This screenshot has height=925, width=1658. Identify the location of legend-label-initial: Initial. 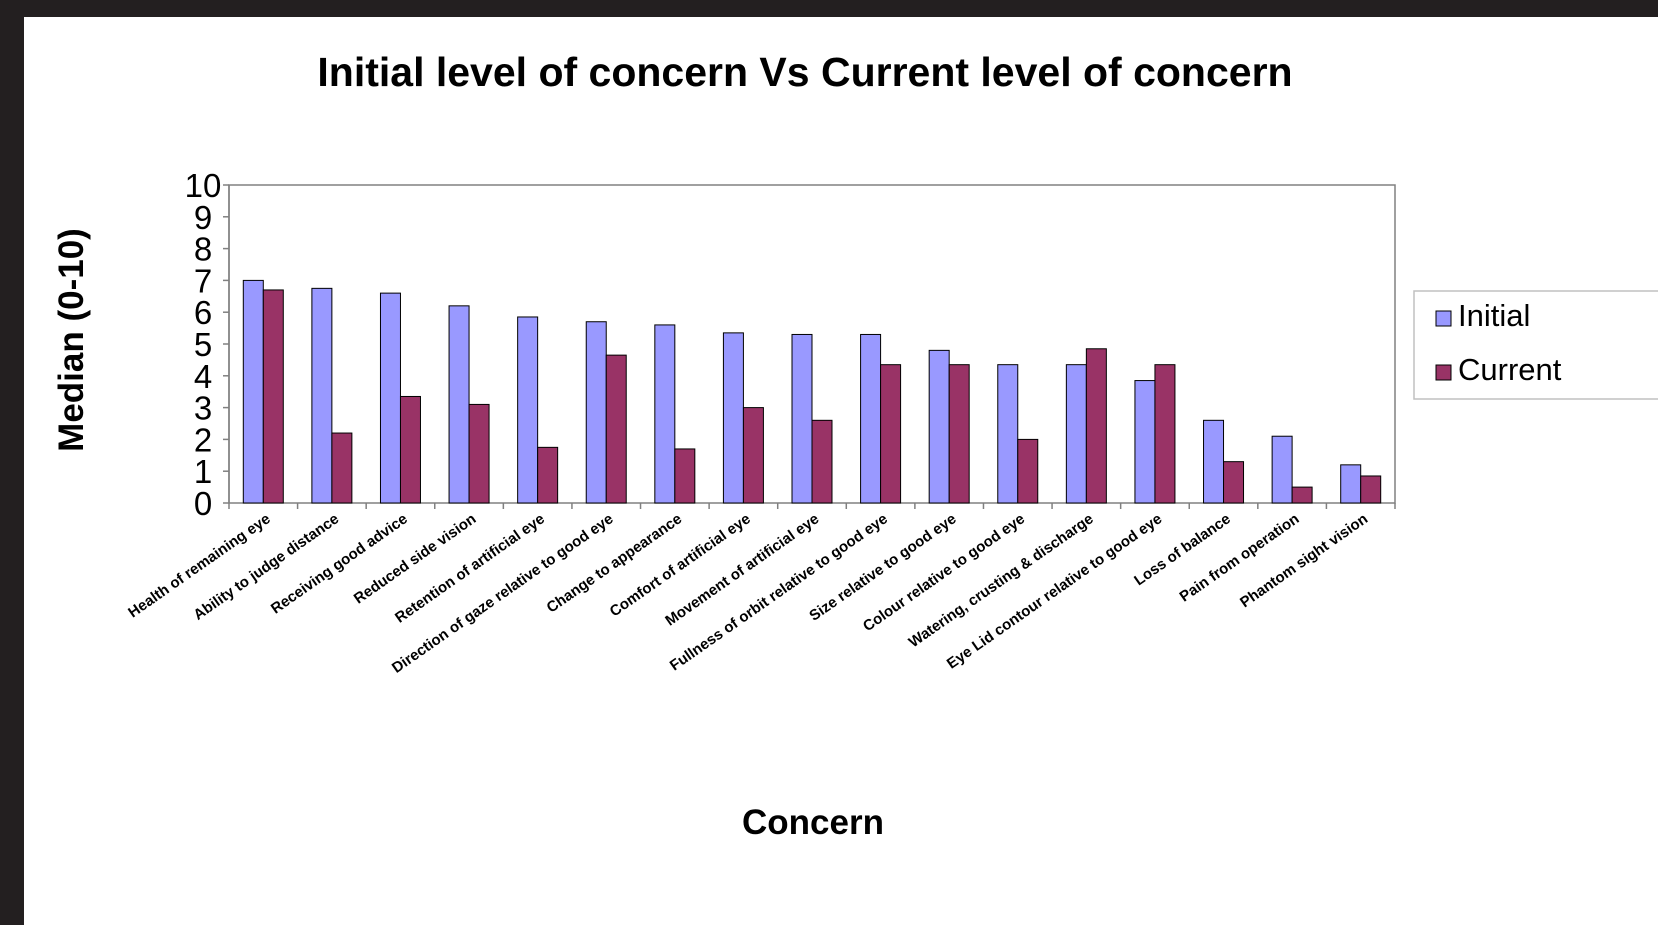
(1494, 315).